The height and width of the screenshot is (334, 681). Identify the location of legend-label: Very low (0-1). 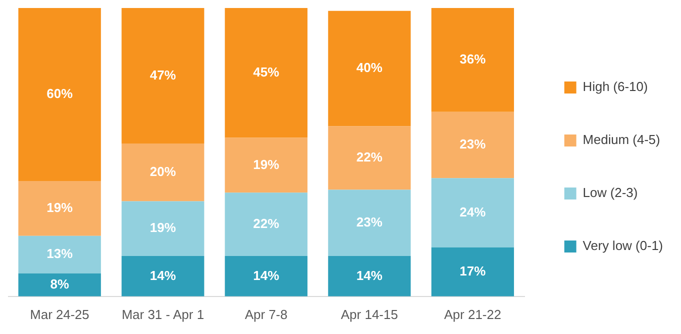
(623, 246).